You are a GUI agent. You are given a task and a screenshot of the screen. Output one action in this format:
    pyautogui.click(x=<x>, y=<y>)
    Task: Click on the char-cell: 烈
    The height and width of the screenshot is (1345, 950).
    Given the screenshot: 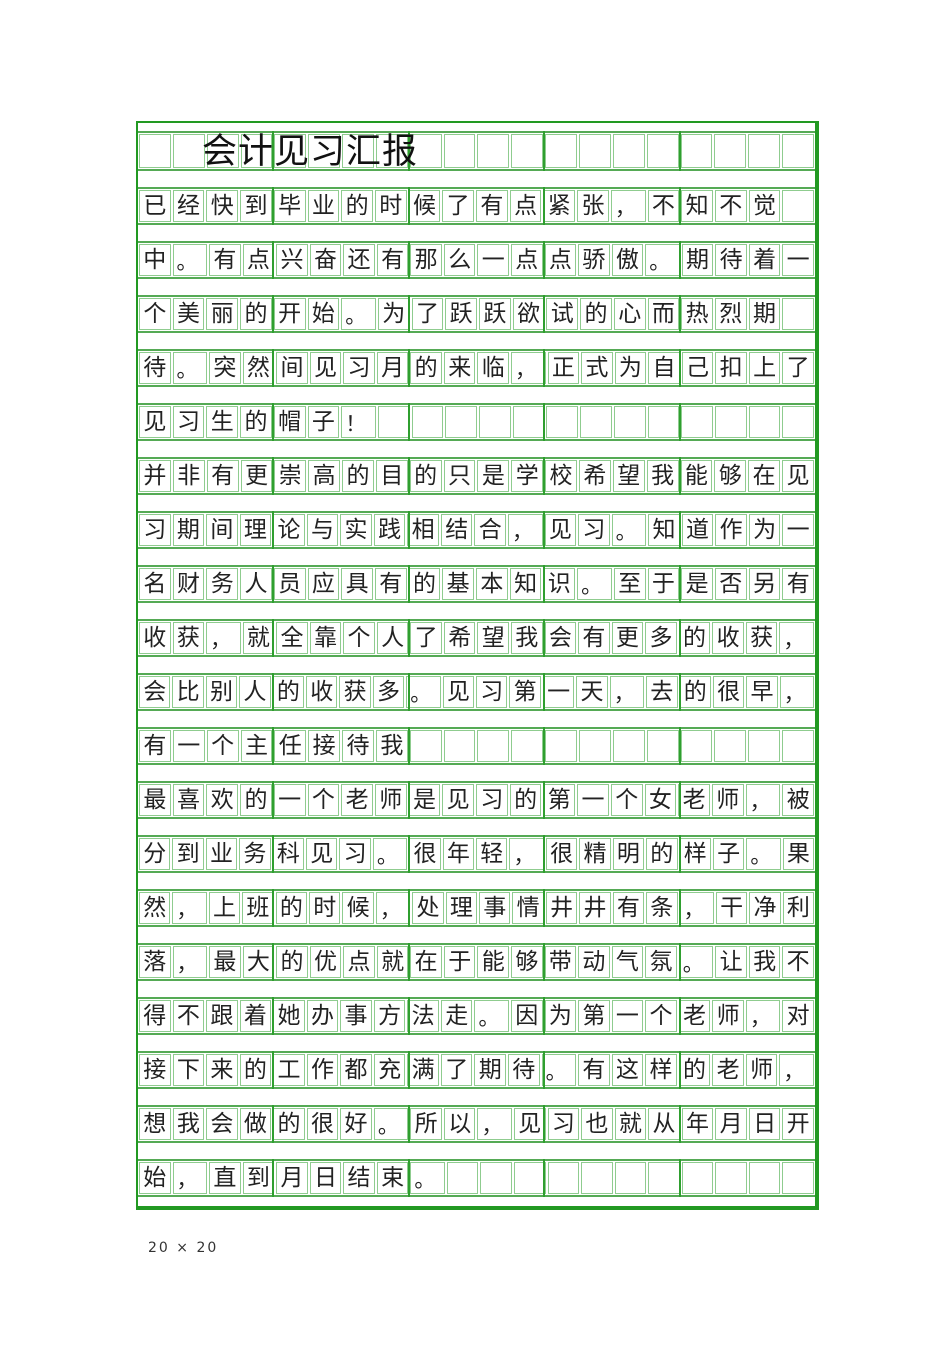 What is the action you would take?
    pyautogui.click(x=730, y=314)
    